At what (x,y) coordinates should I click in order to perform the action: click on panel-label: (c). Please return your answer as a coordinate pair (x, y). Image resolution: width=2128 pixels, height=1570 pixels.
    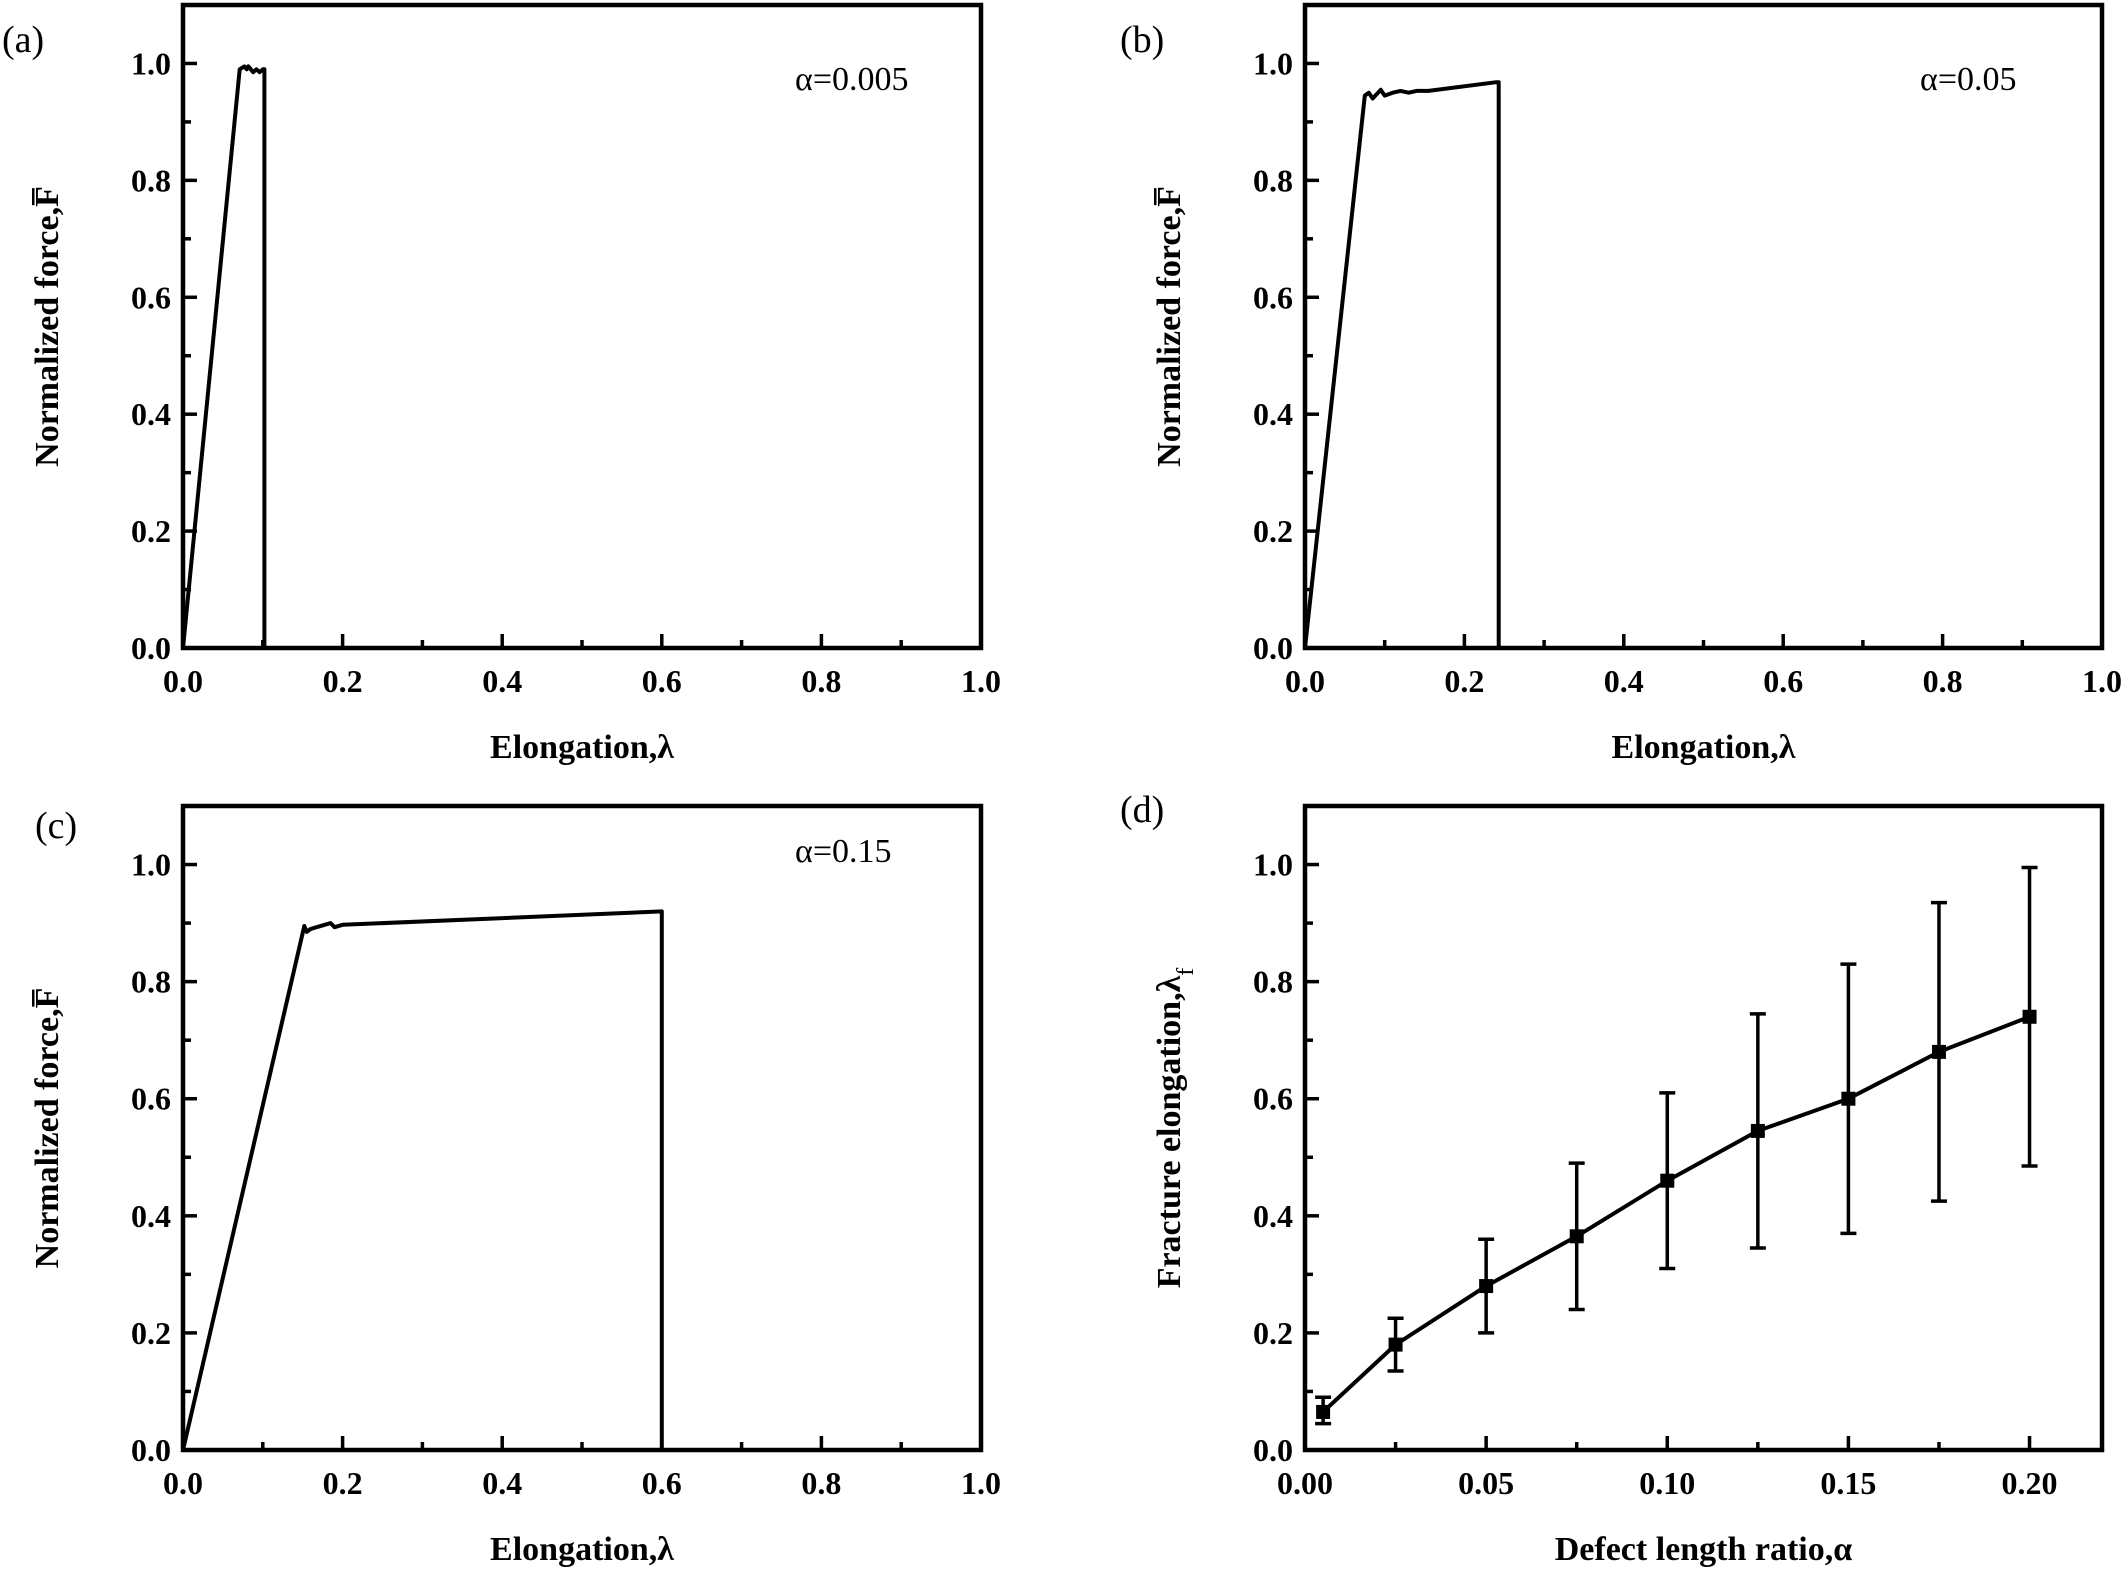
    Looking at the image, I should click on (56, 826).